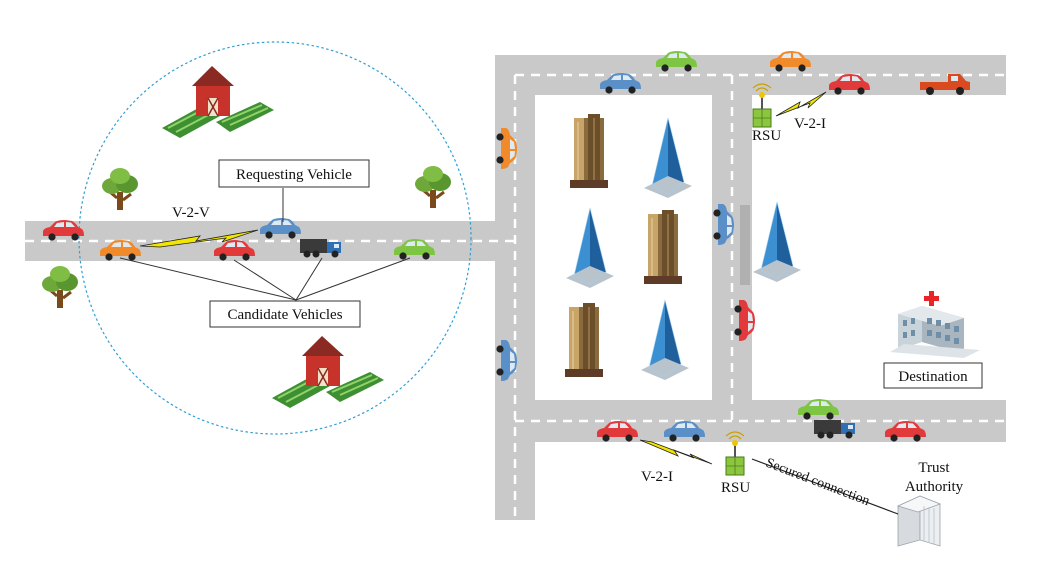  I want to click on requesting-vehicle-text: Requesting Vehicle, so click(294, 175).